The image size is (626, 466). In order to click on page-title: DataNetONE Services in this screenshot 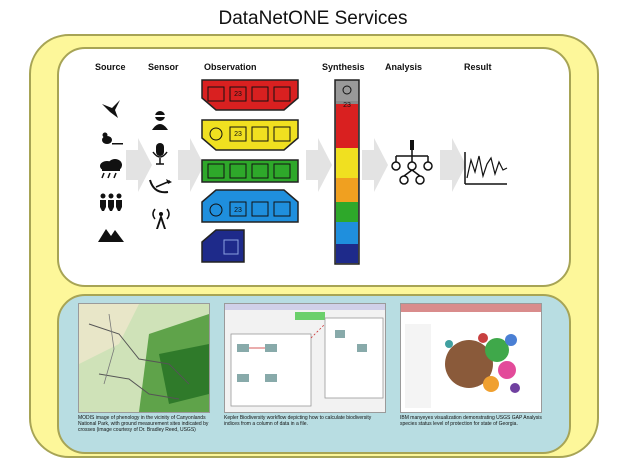, I will do `click(313, 18)`.